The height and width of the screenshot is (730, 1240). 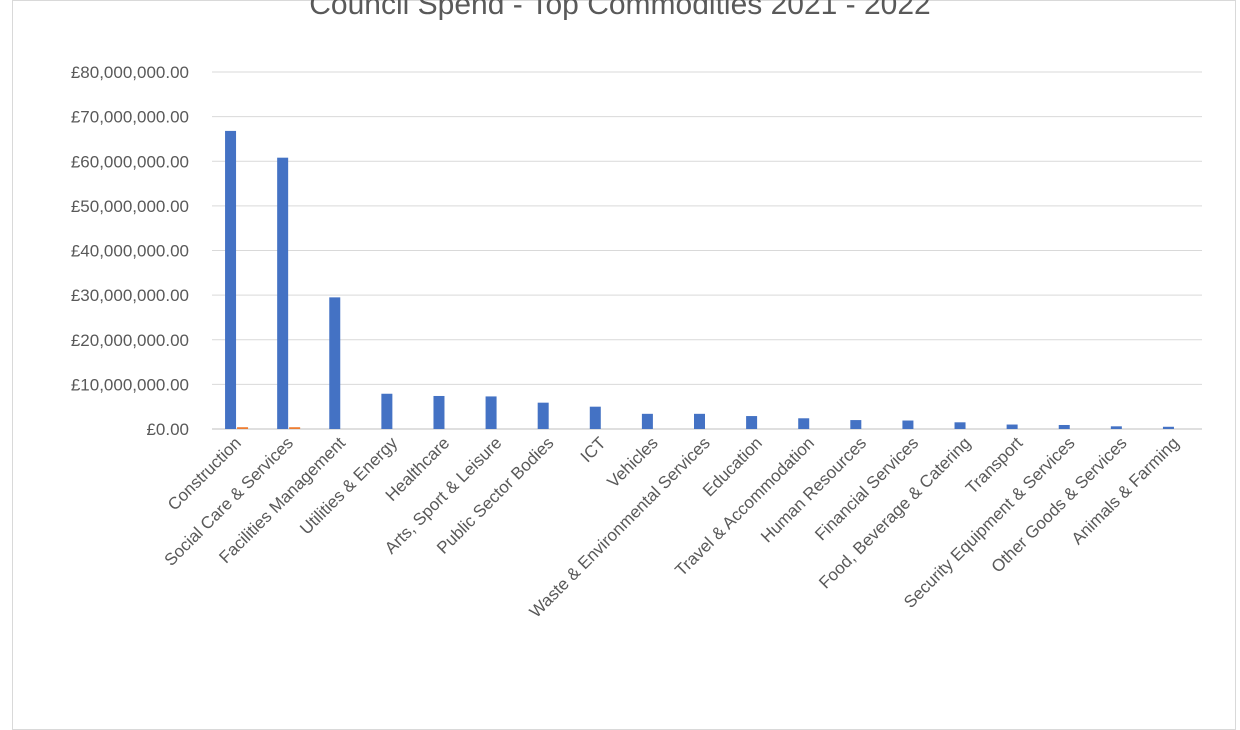 I want to click on y-tick-label: £60,000,000.00, so click(x=130, y=161).